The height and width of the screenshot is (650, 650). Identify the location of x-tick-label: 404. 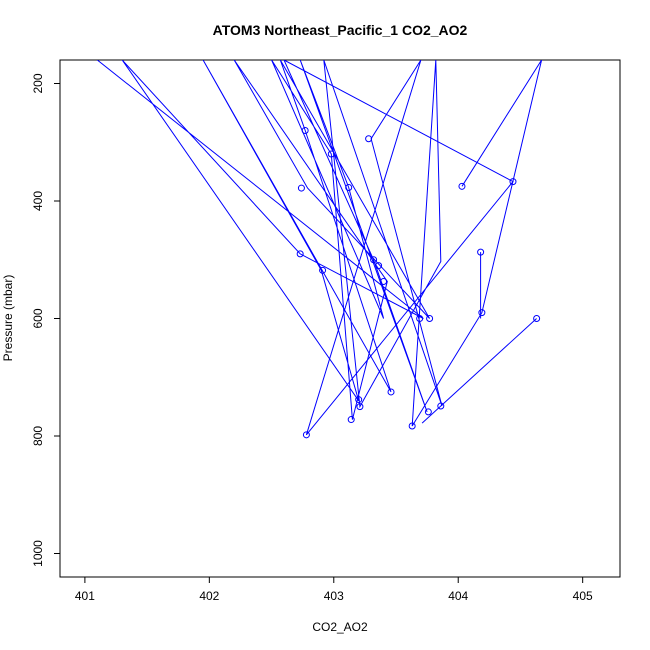
(458, 596).